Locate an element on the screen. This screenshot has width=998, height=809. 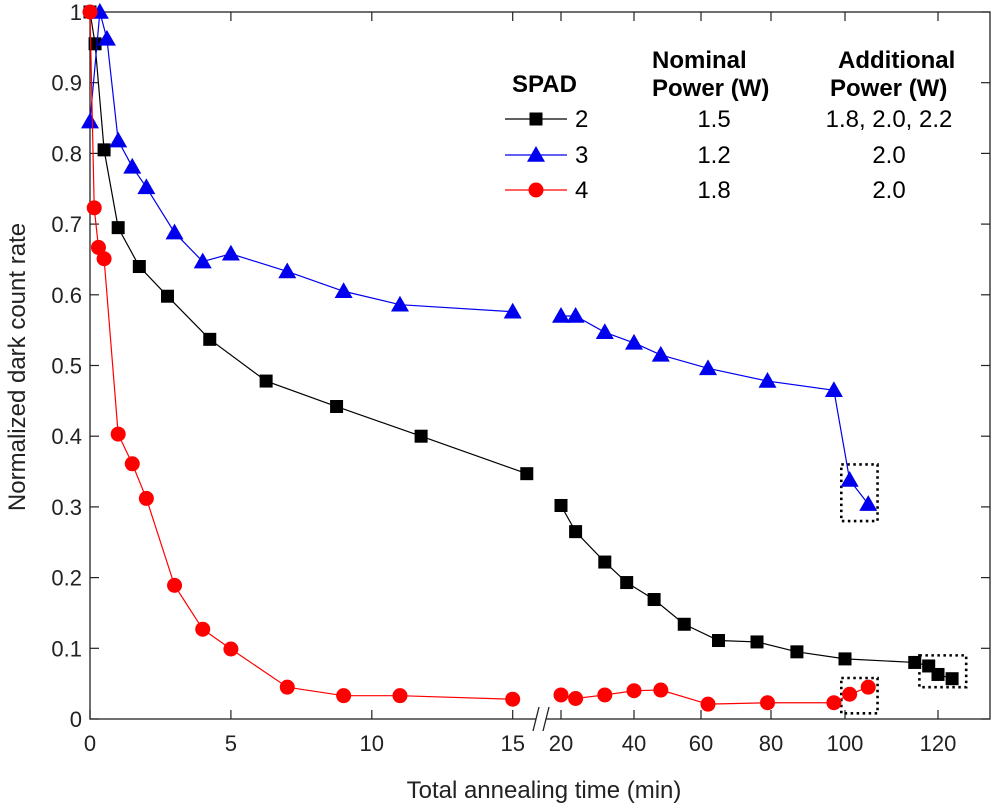
x-tick-label: 0 is located at coordinates (90, 743).